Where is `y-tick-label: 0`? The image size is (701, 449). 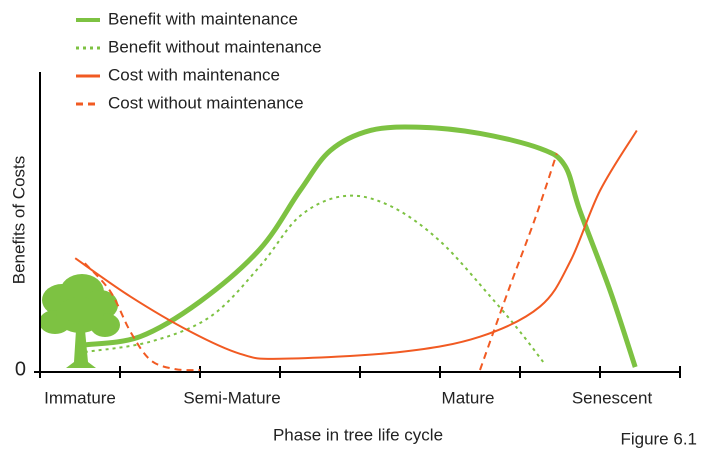
y-tick-label: 0 is located at coordinates (20, 369).